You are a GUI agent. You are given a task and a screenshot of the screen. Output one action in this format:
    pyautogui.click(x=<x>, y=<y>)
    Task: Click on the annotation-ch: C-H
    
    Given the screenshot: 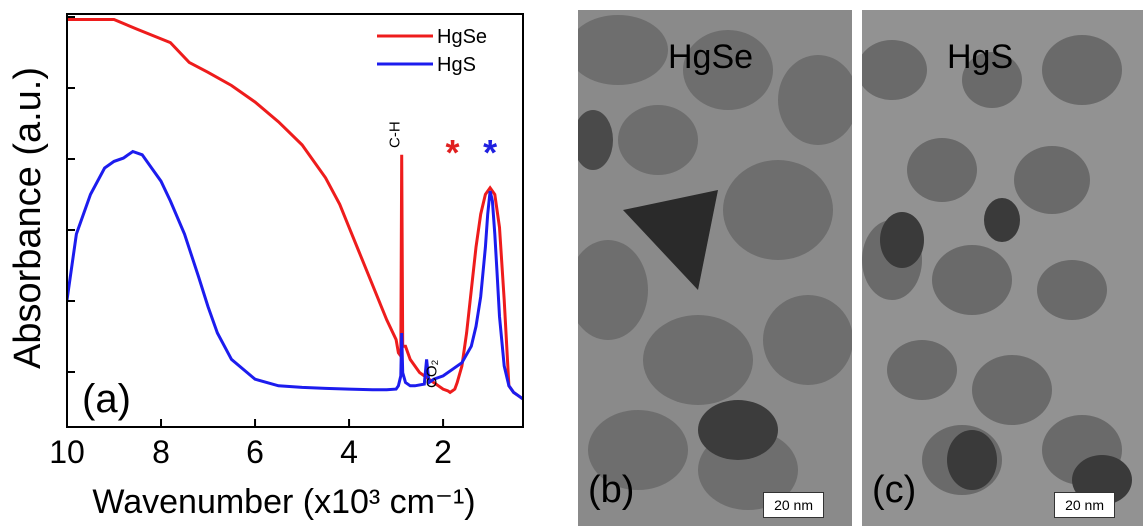 What is the action you would take?
    pyautogui.click(x=395, y=134)
    